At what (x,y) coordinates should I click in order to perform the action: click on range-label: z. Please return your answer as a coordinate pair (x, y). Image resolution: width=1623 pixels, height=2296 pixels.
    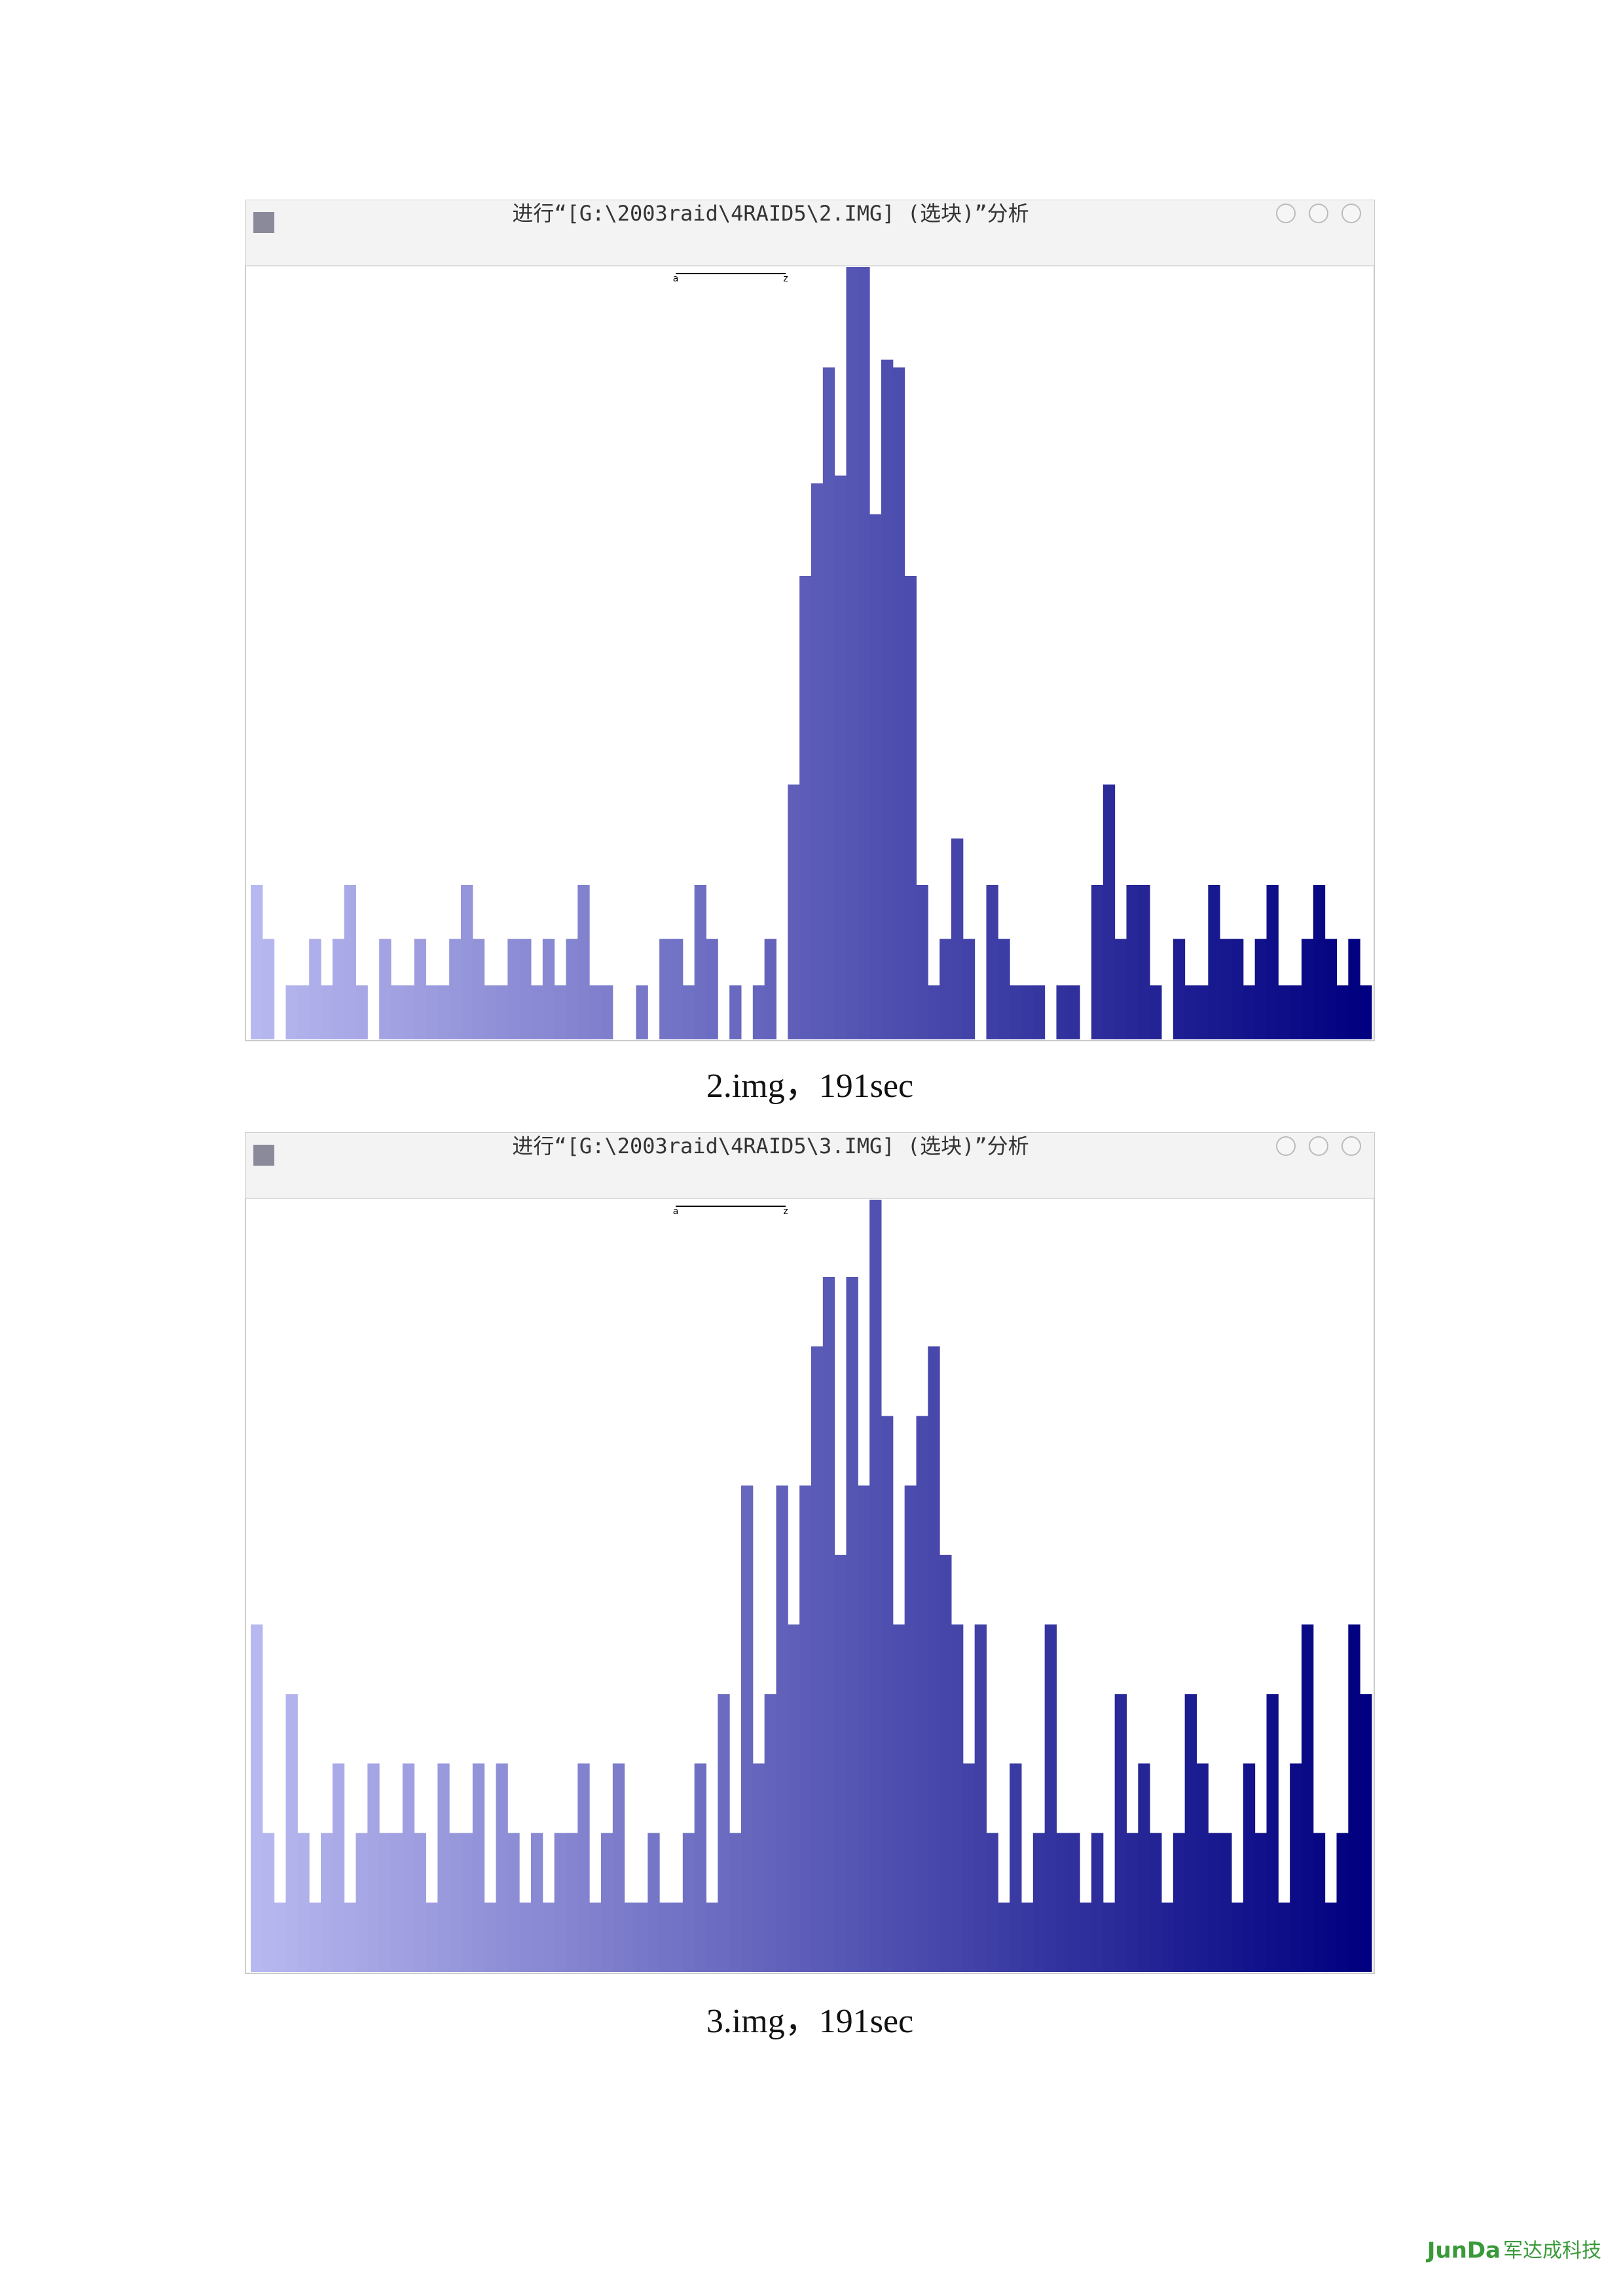
    Looking at the image, I should click on (785, 279).